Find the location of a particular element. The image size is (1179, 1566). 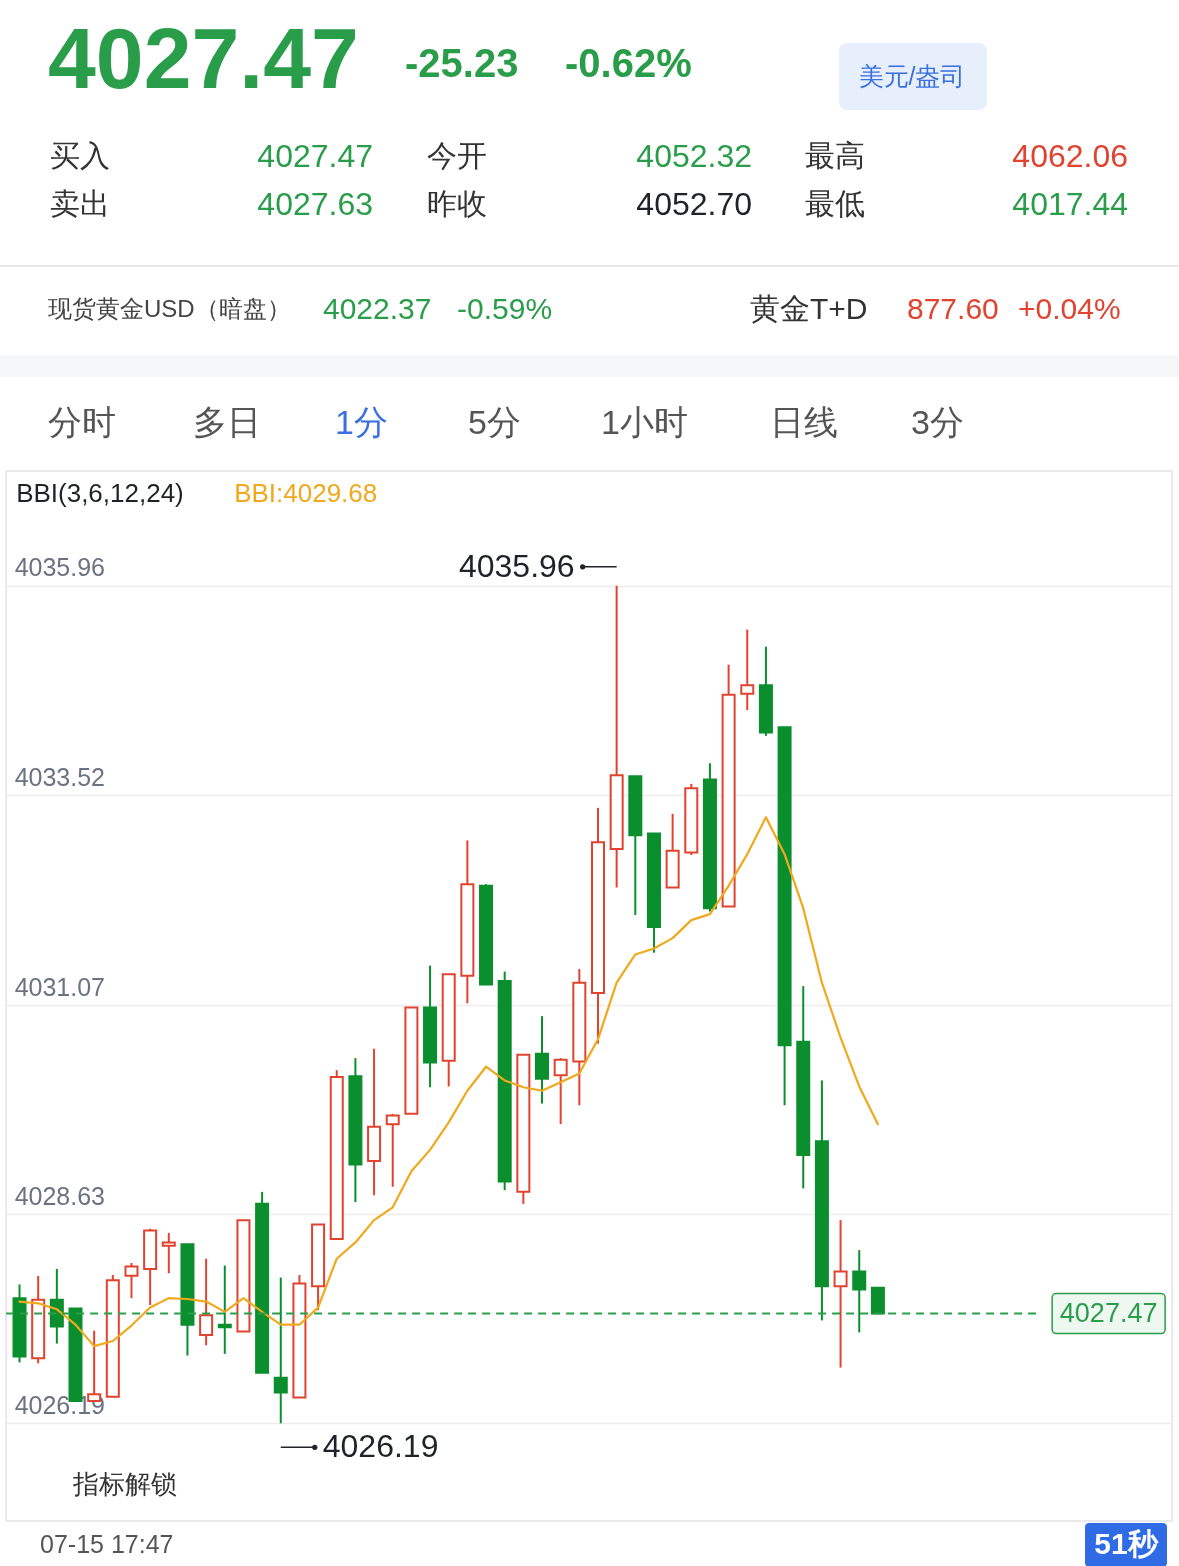

text: -25.23 is located at coordinates (462, 63).